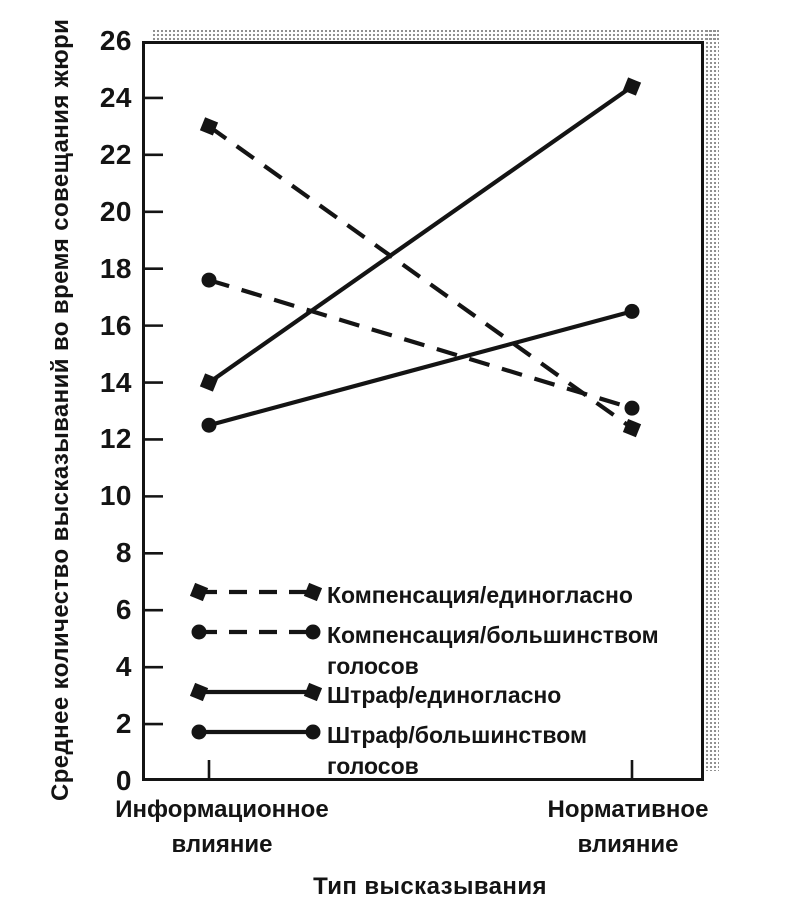 The height and width of the screenshot is (921, 800). What do you see at coordinates (628, 827) in the screenshot?
I see `x-category-normative-influence: Нормативное влияние` at bounding box center [628, 827].